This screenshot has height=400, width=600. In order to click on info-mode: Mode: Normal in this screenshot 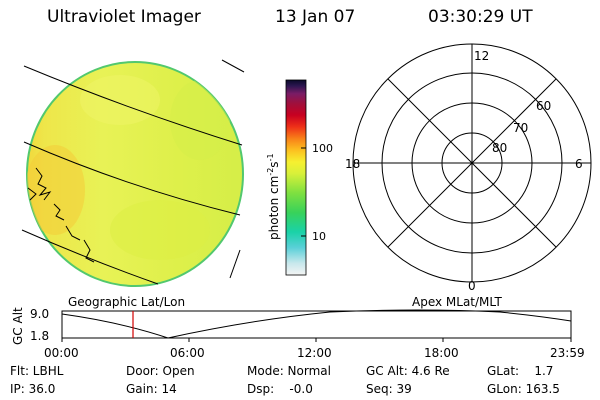, I will do `click(289, 371)`.